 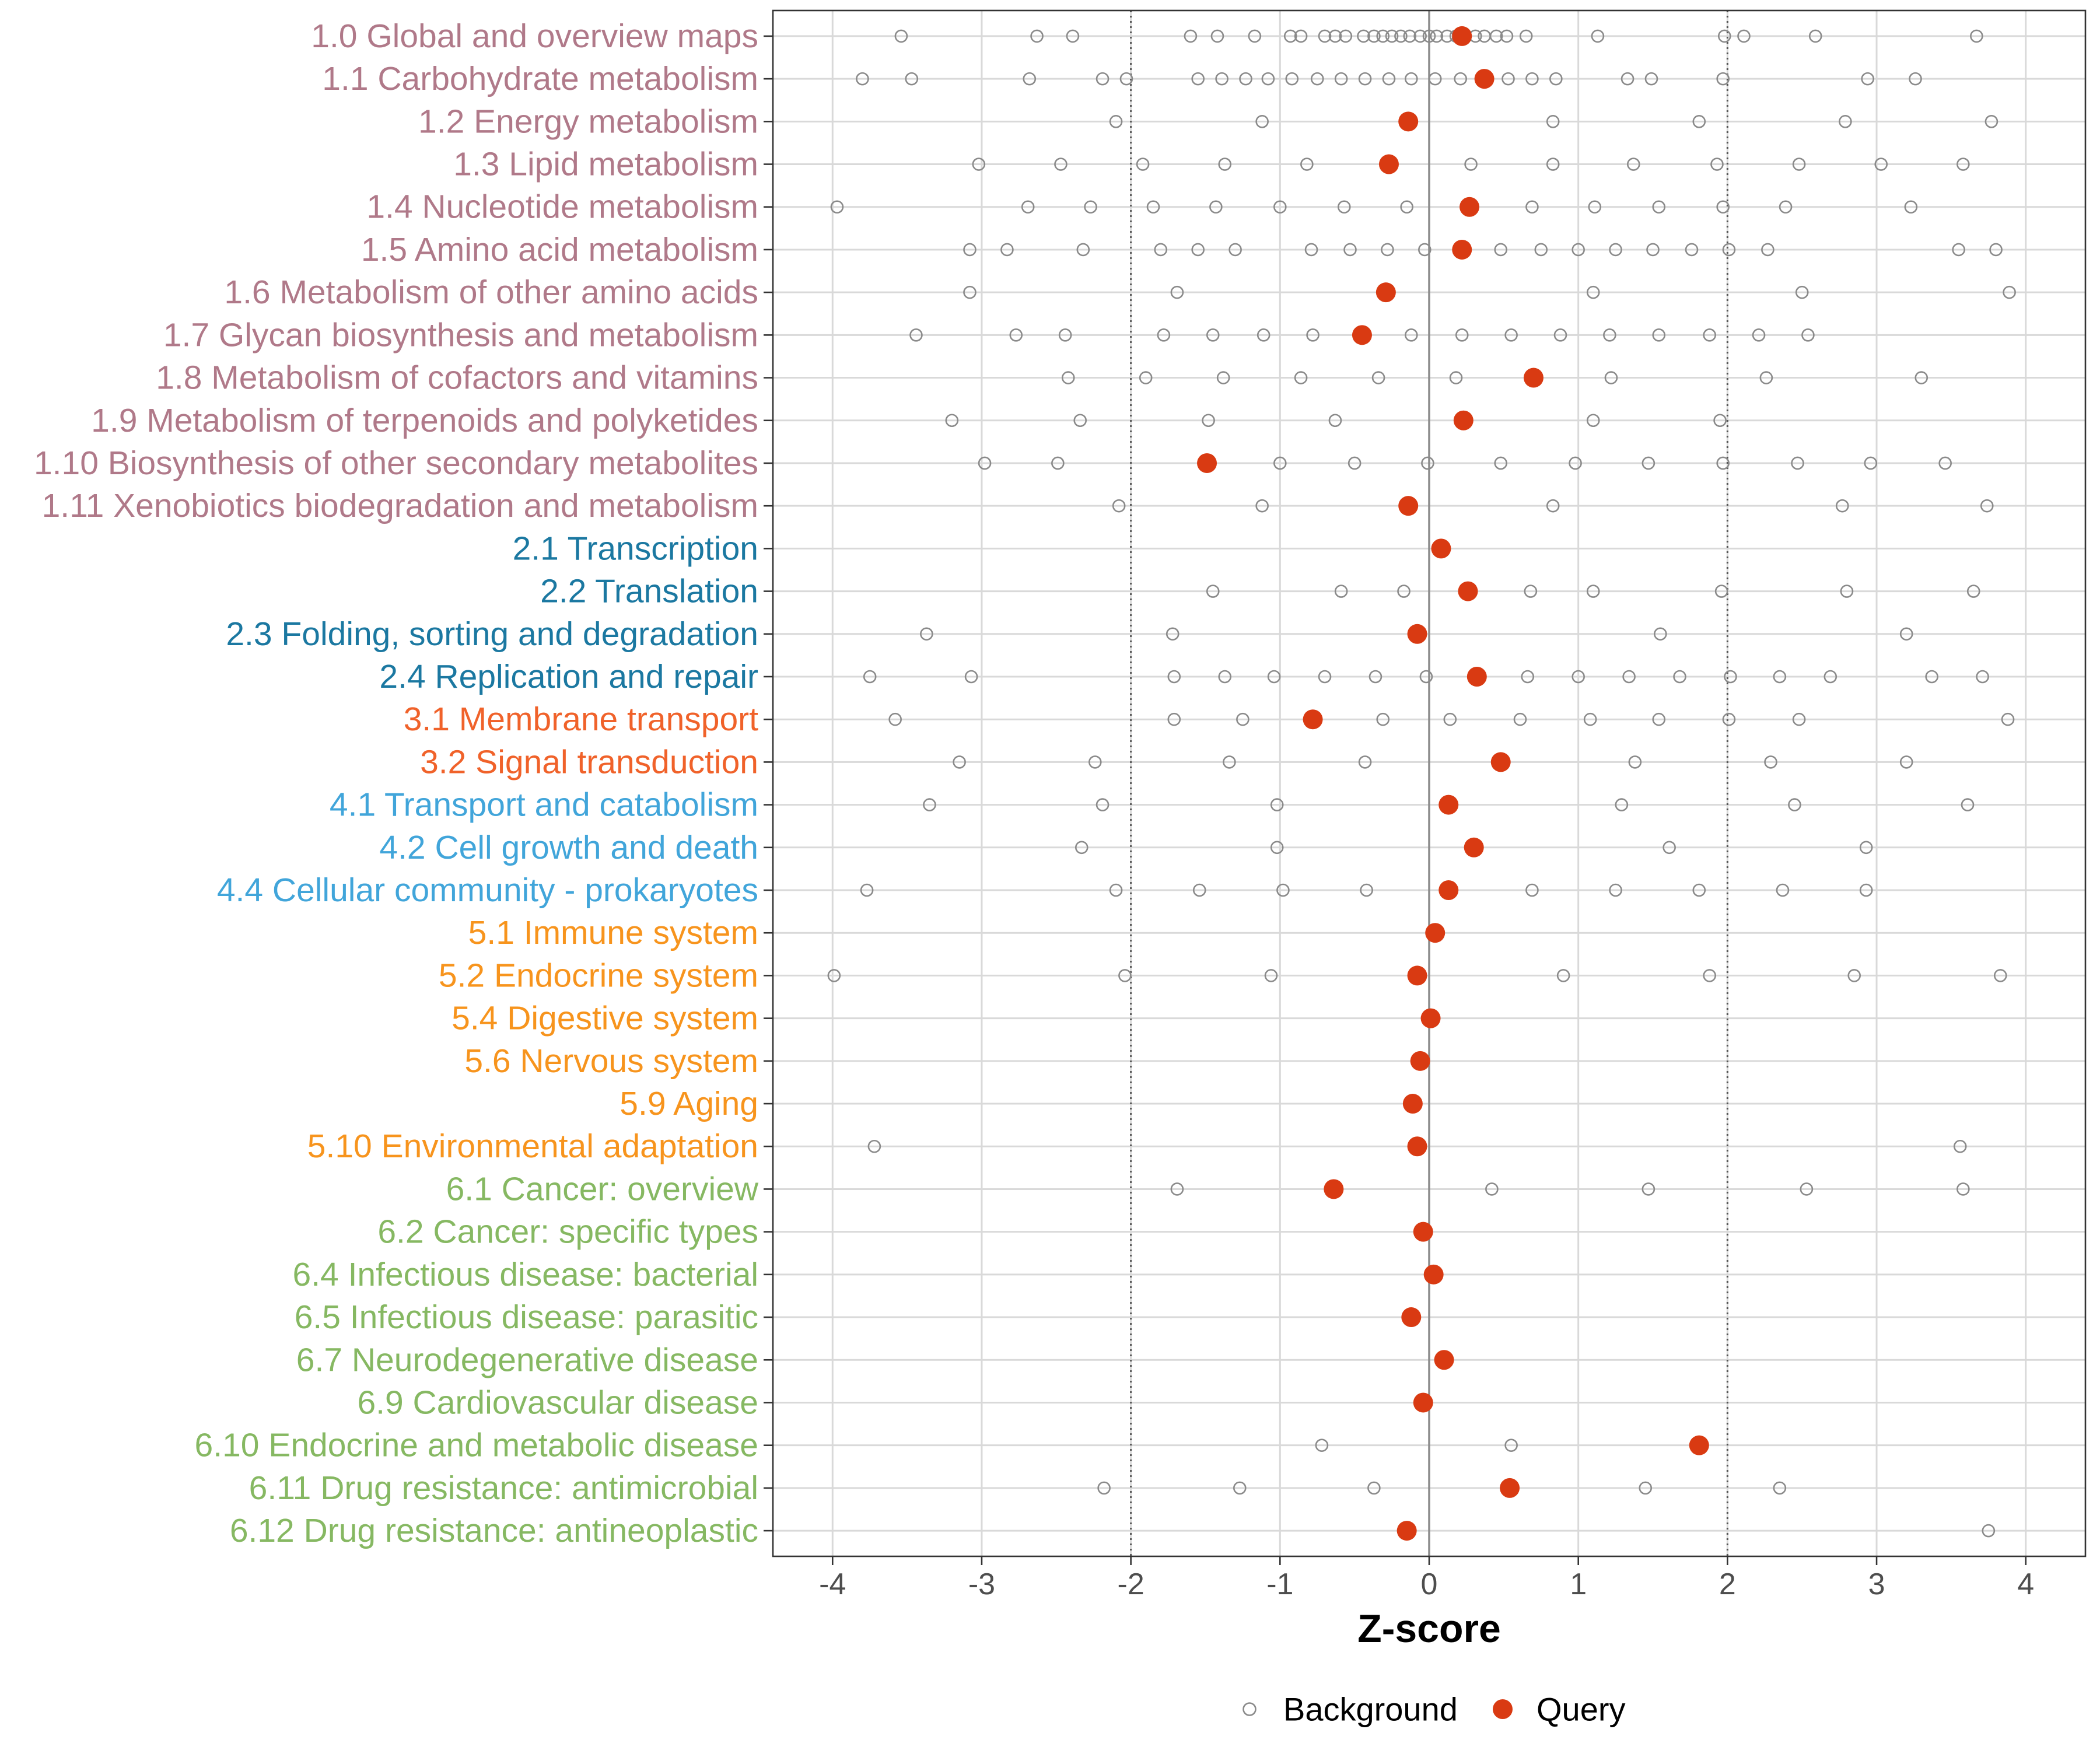 What do you see at coordinates (605, 1019) in the screenshot?
I see `y-tick-label: 5.4 Digestive system` at bounding box center [605, 1019].